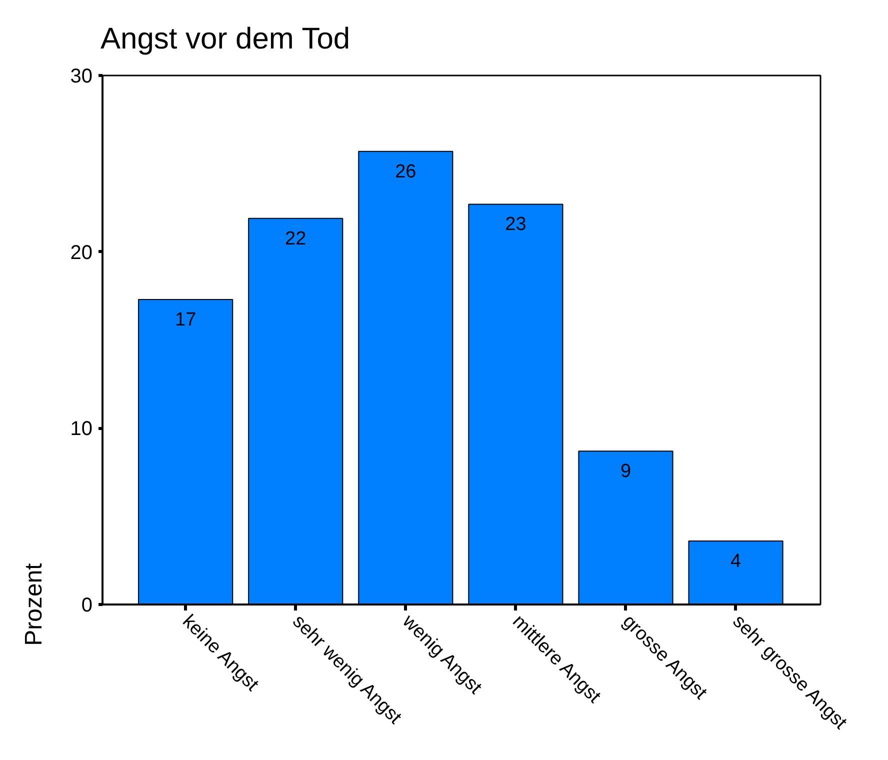  What do you see at coordinates (34, 604) in the screenshot?
I see `y-axis-title: Prozent` at bounding box center [34, 604].